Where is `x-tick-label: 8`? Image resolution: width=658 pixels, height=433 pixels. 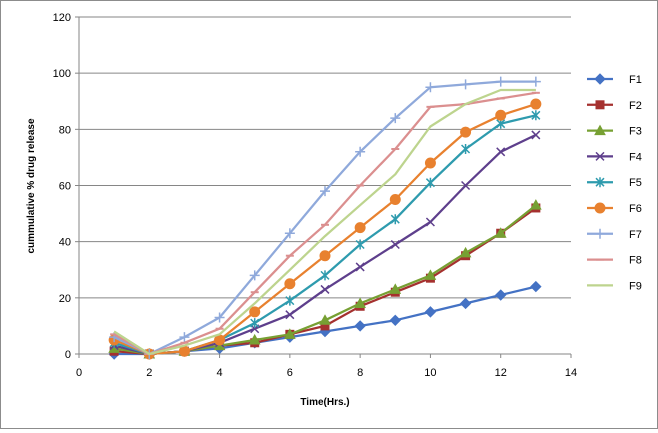 x-tick-label: 8 is located at coordinates (360, 373).